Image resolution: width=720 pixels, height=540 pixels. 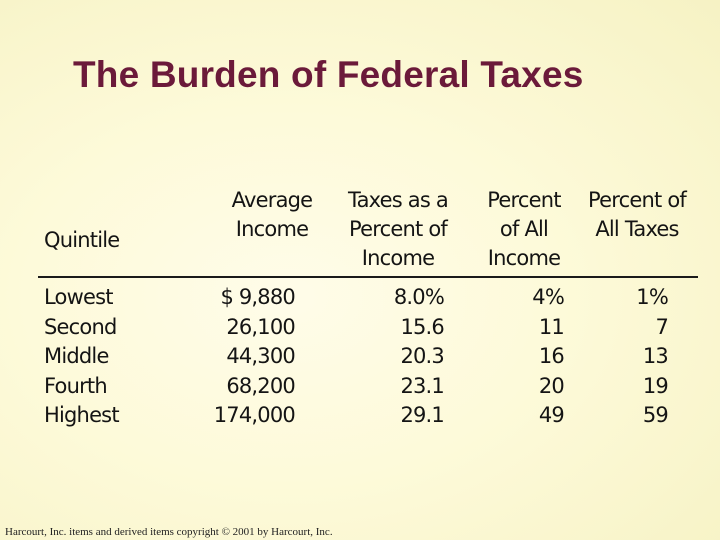 What do you see at coordinates (551, 385) in the screenshot?
I see `cell-percent-income: 20` at bounding box center [551, 385].